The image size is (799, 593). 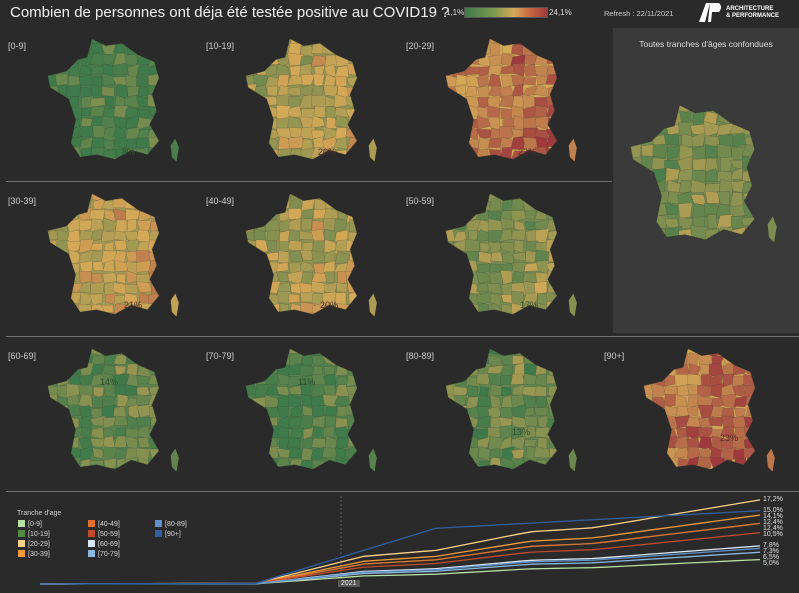 I want to click on max-percent-label: 8%, so click(x=129, y=152).